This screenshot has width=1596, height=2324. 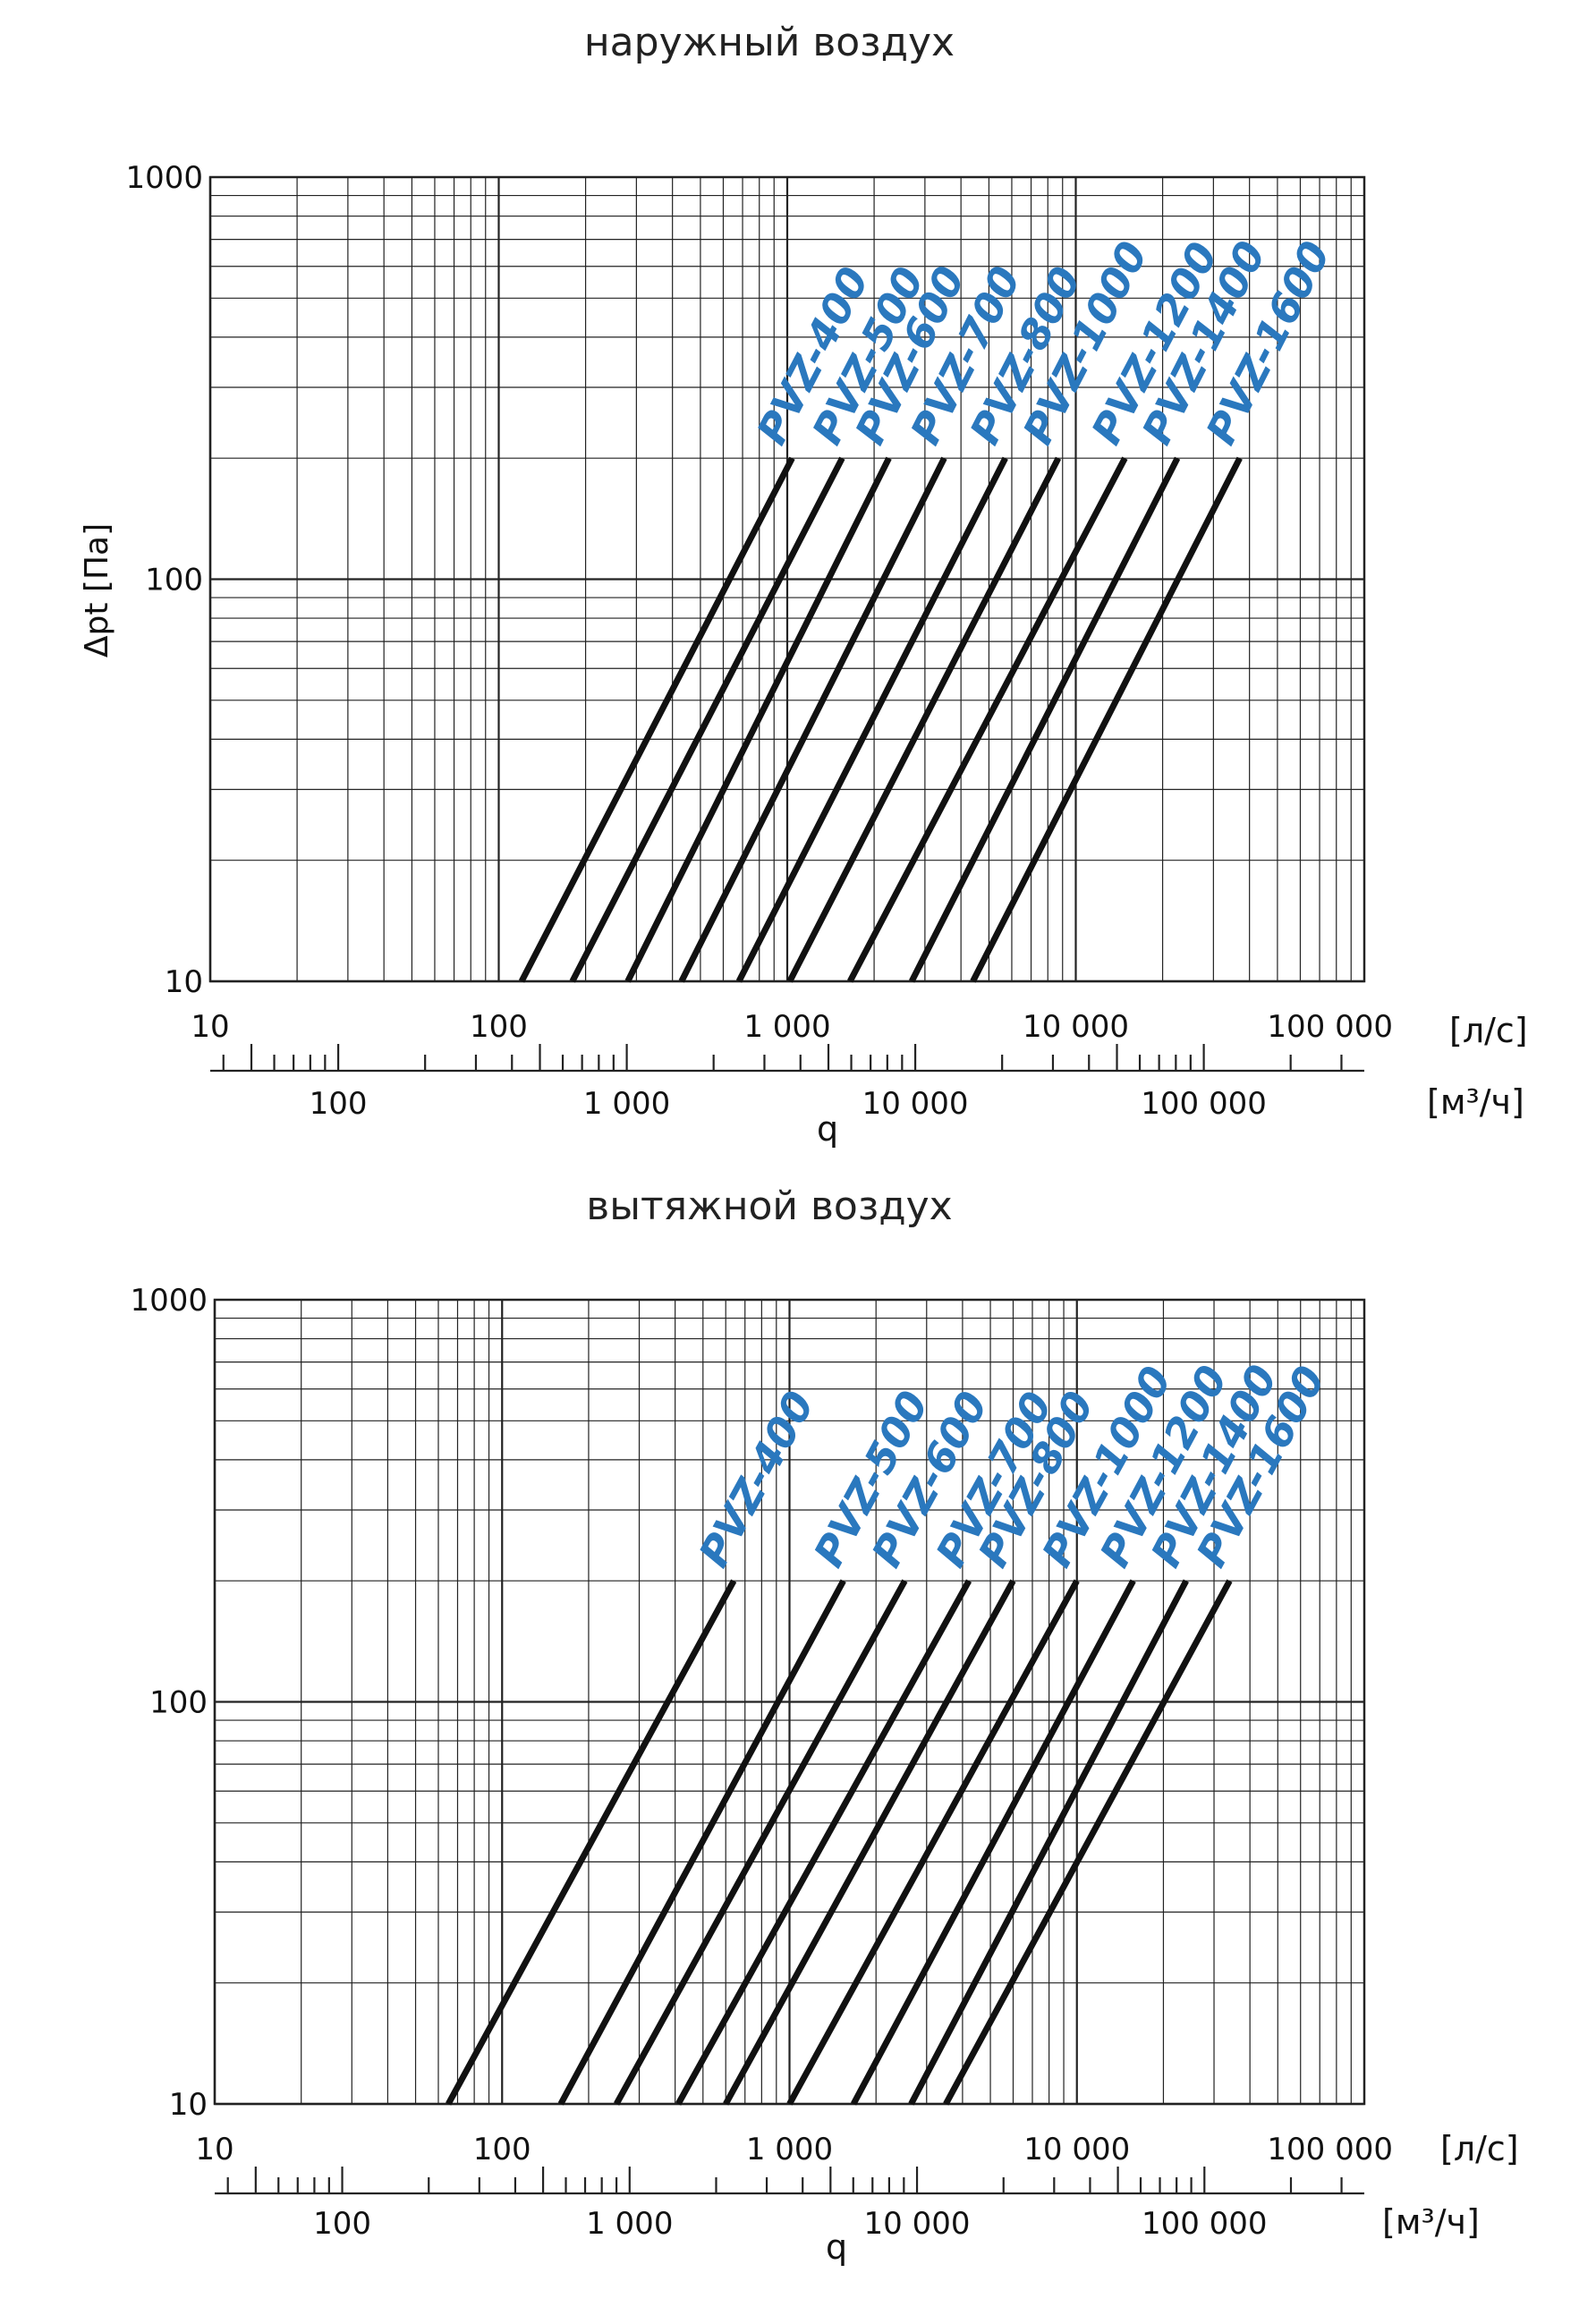 What do you see at coordinates (769, 1206) in the screenshot?
I see `chart-title: вытяжной воздух` at bounding box center [769, 1206].